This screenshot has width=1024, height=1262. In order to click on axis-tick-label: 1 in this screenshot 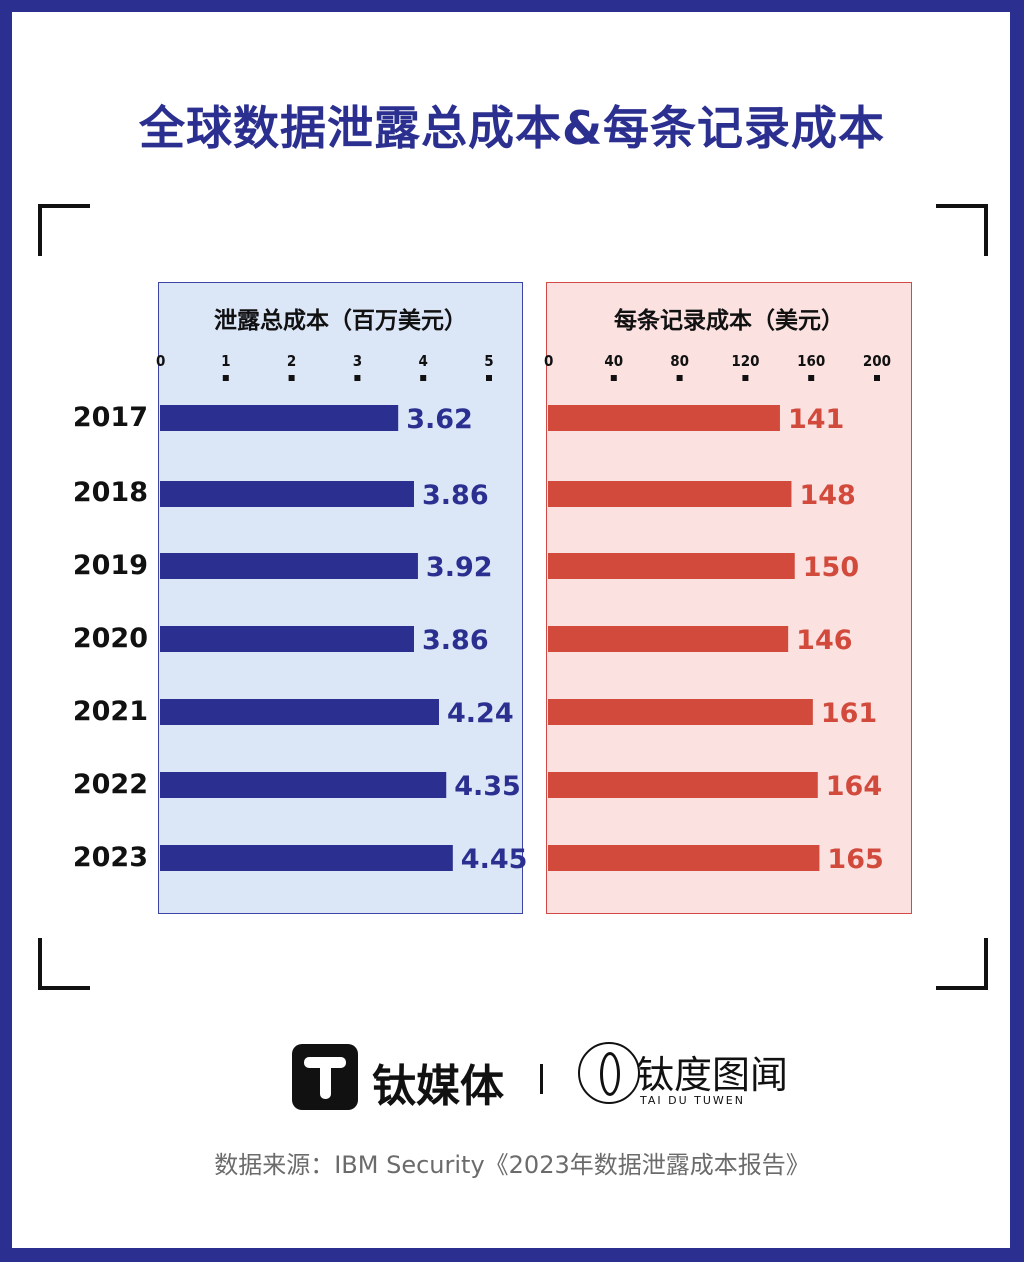, I will do `click(225, 361)`.